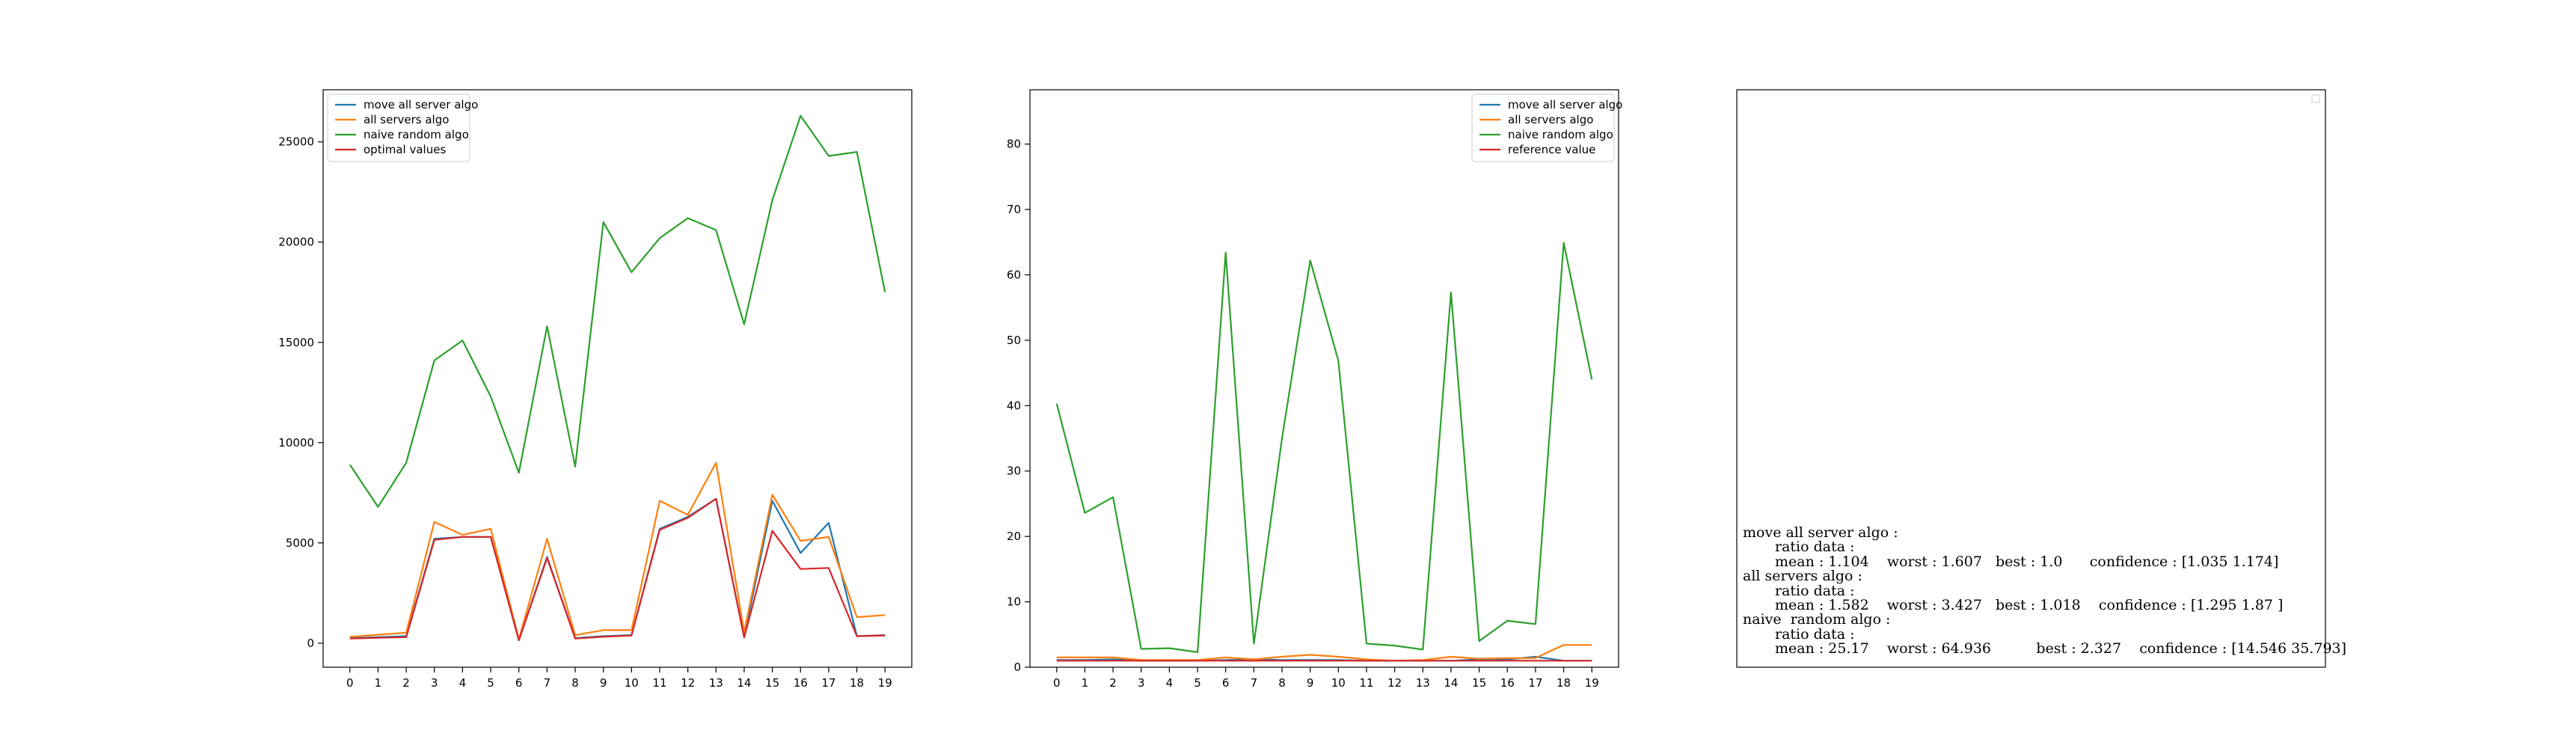 Image resolution: width=2576 pixels, height=748 pixels. I want to click on y-tick-label: 15000, so click(296, 342).